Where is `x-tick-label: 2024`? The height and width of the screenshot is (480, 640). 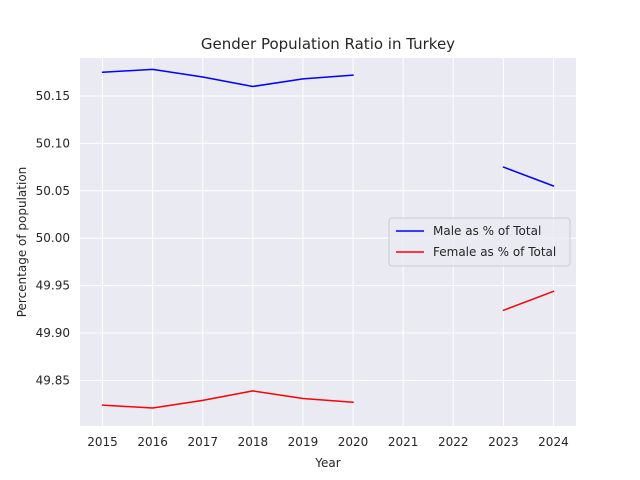 x-tick-label: 2024 is located at coordinates (553, 442).